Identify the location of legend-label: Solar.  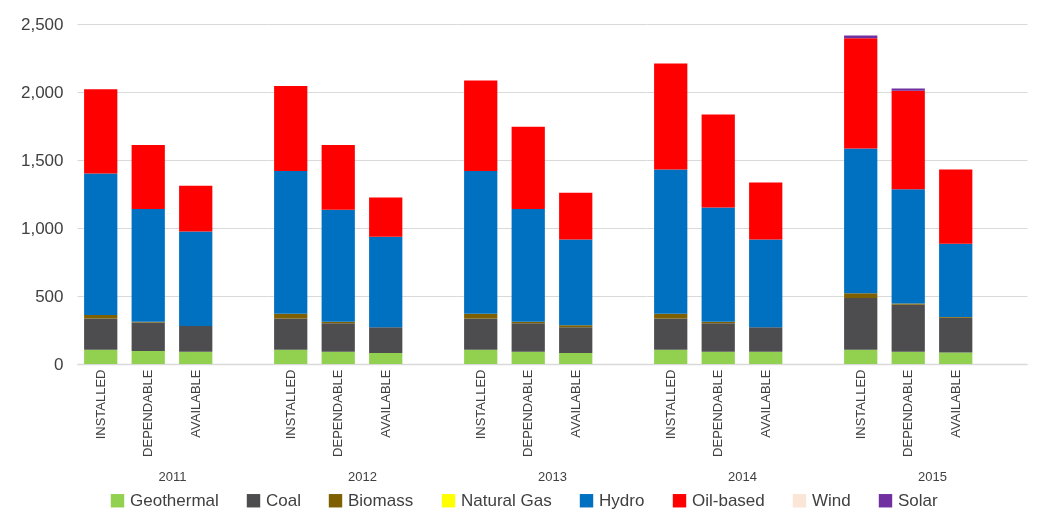
(918, 500).